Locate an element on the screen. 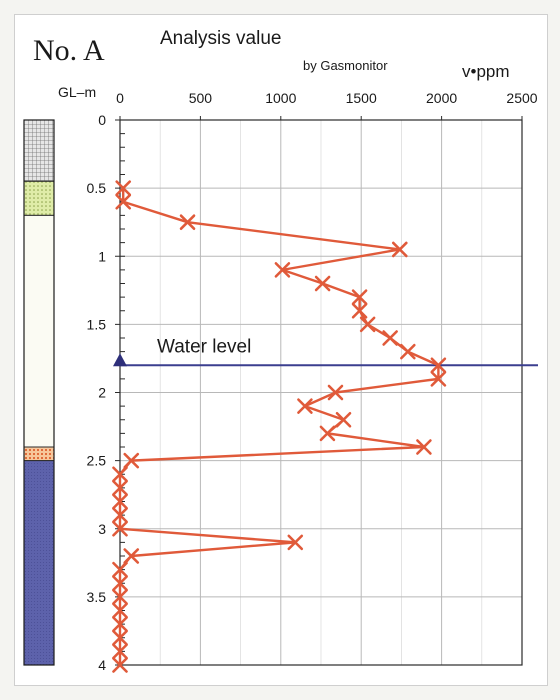 The height and width of the screenshot is (700, 560). y-tick-label: 2 is located at coordinates (102, 393).